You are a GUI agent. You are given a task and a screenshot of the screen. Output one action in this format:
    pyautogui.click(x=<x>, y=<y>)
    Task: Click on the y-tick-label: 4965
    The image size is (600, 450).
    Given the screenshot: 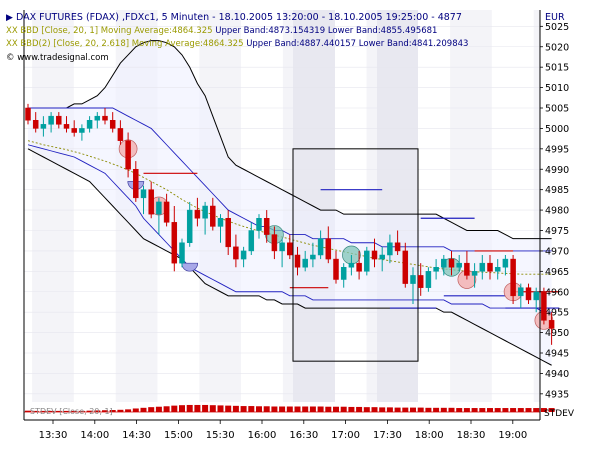 What is the action you would take?
    pyautogui.click(x=557, y=272)
    